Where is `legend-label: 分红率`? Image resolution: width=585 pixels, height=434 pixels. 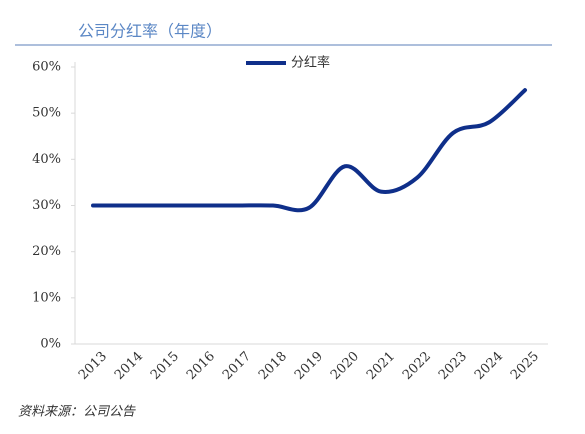
legend-label: 分红率 is located at coordinates (310, 63).